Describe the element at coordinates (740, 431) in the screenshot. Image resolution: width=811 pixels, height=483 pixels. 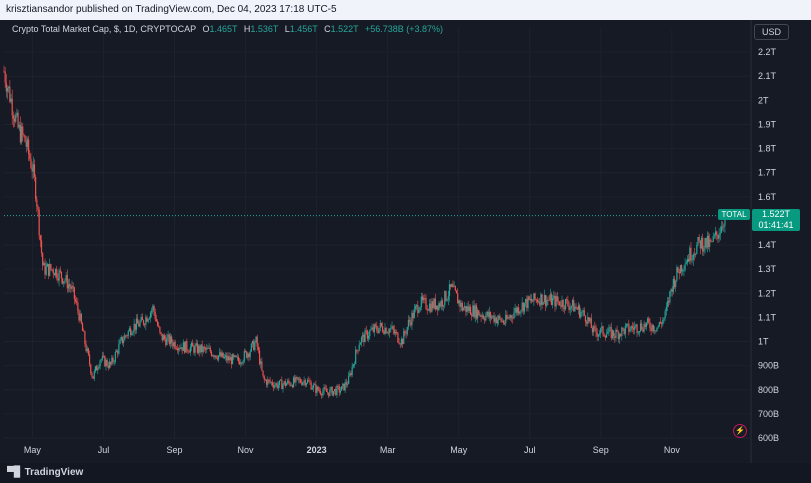
I see `lightning-icon: ⚡` at that location.